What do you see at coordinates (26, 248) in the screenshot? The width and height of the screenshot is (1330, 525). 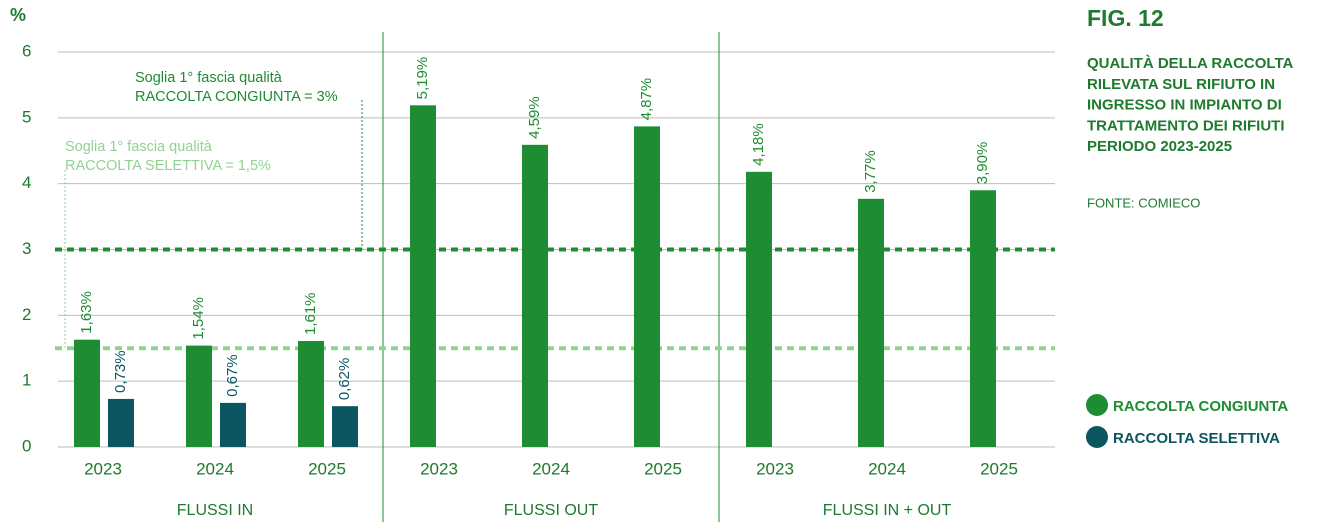 I see `y-tick-label: 3` at bounding box center [26, 248].